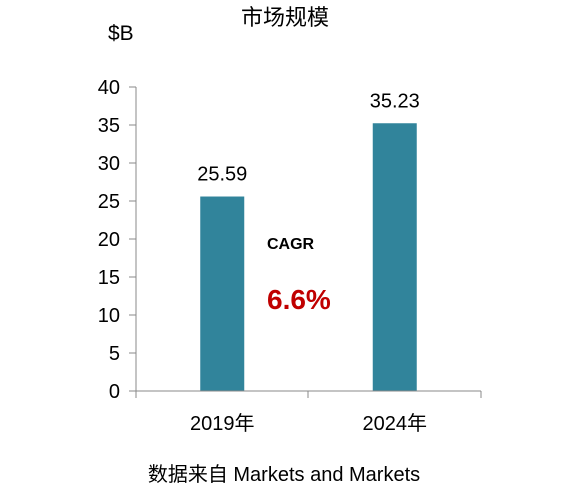 The width and height of the screenshot is (570, 493). I want to click on y-tick-label: 25, so click(109, 202).